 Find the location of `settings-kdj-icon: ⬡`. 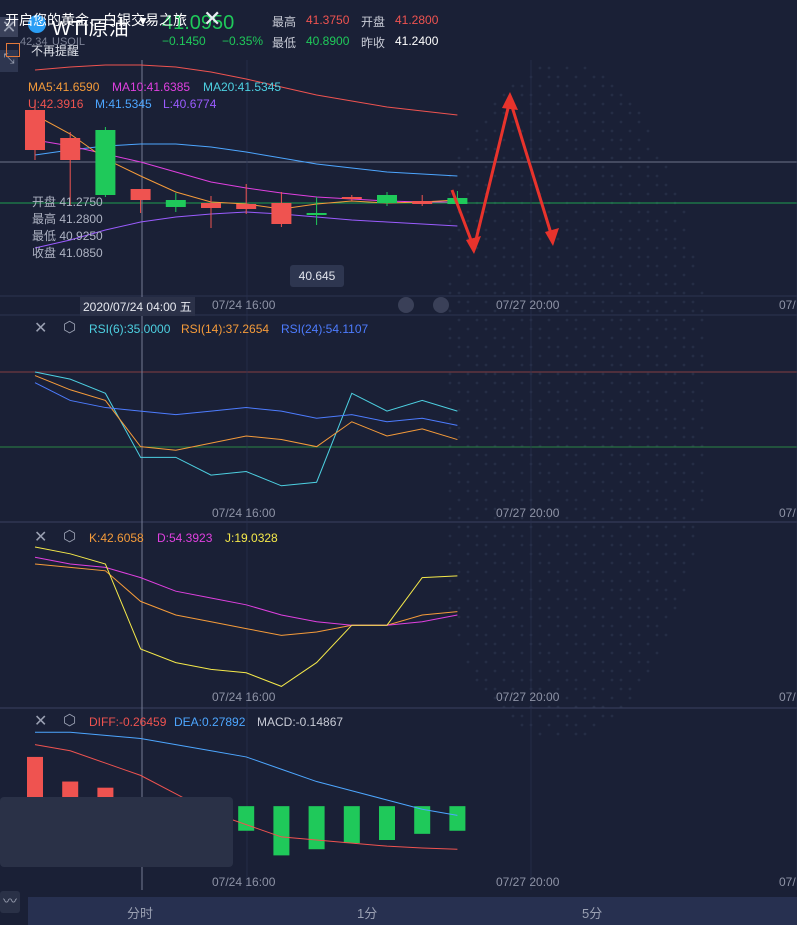

settings-kdj-icon: ⬡ is located at coordinates (70, 536).